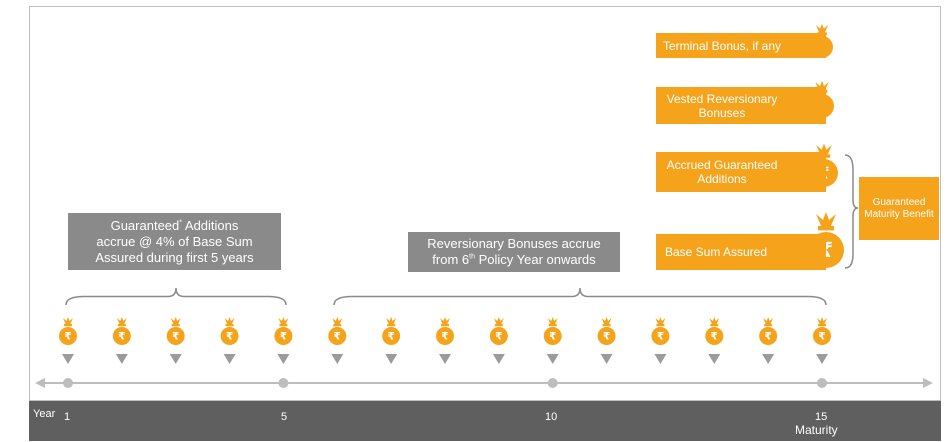 The height and width of the screenshot is (442, 948). I want to click on year-12-down-arrow, so click(660, 359).